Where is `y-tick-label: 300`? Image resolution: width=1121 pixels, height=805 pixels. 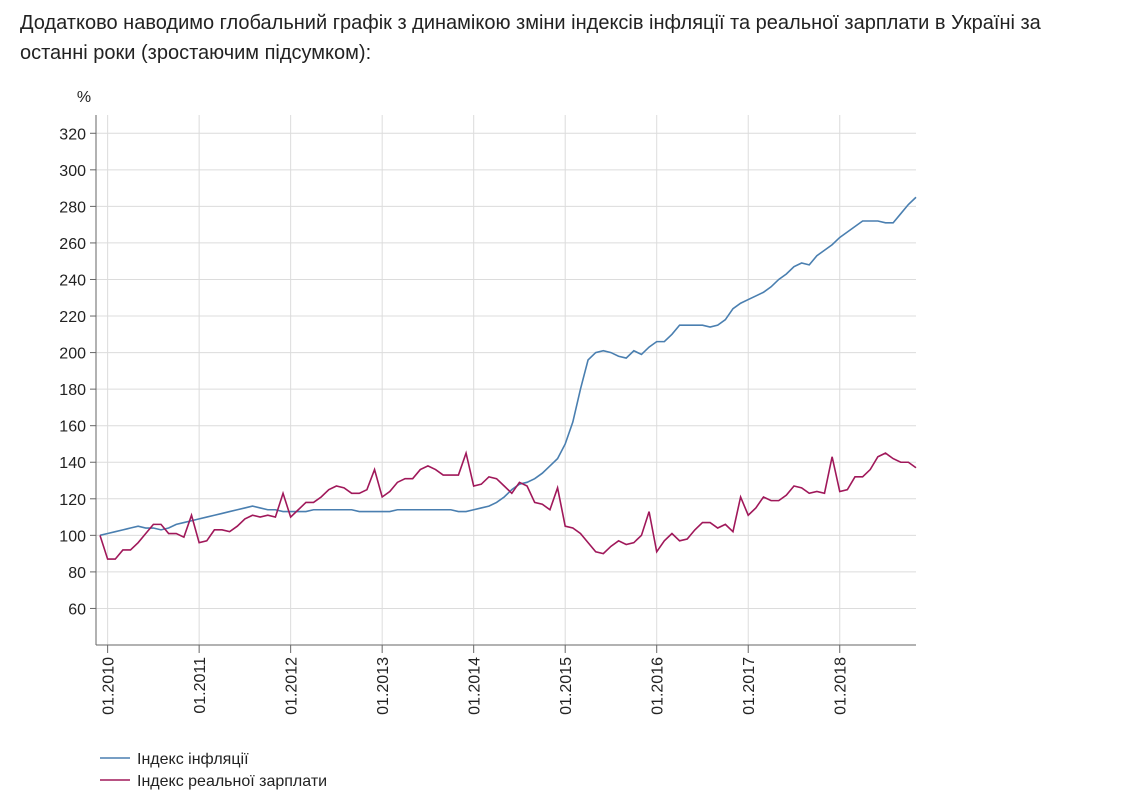
y-tick-label: 300 is located at coordinates (72, 171).